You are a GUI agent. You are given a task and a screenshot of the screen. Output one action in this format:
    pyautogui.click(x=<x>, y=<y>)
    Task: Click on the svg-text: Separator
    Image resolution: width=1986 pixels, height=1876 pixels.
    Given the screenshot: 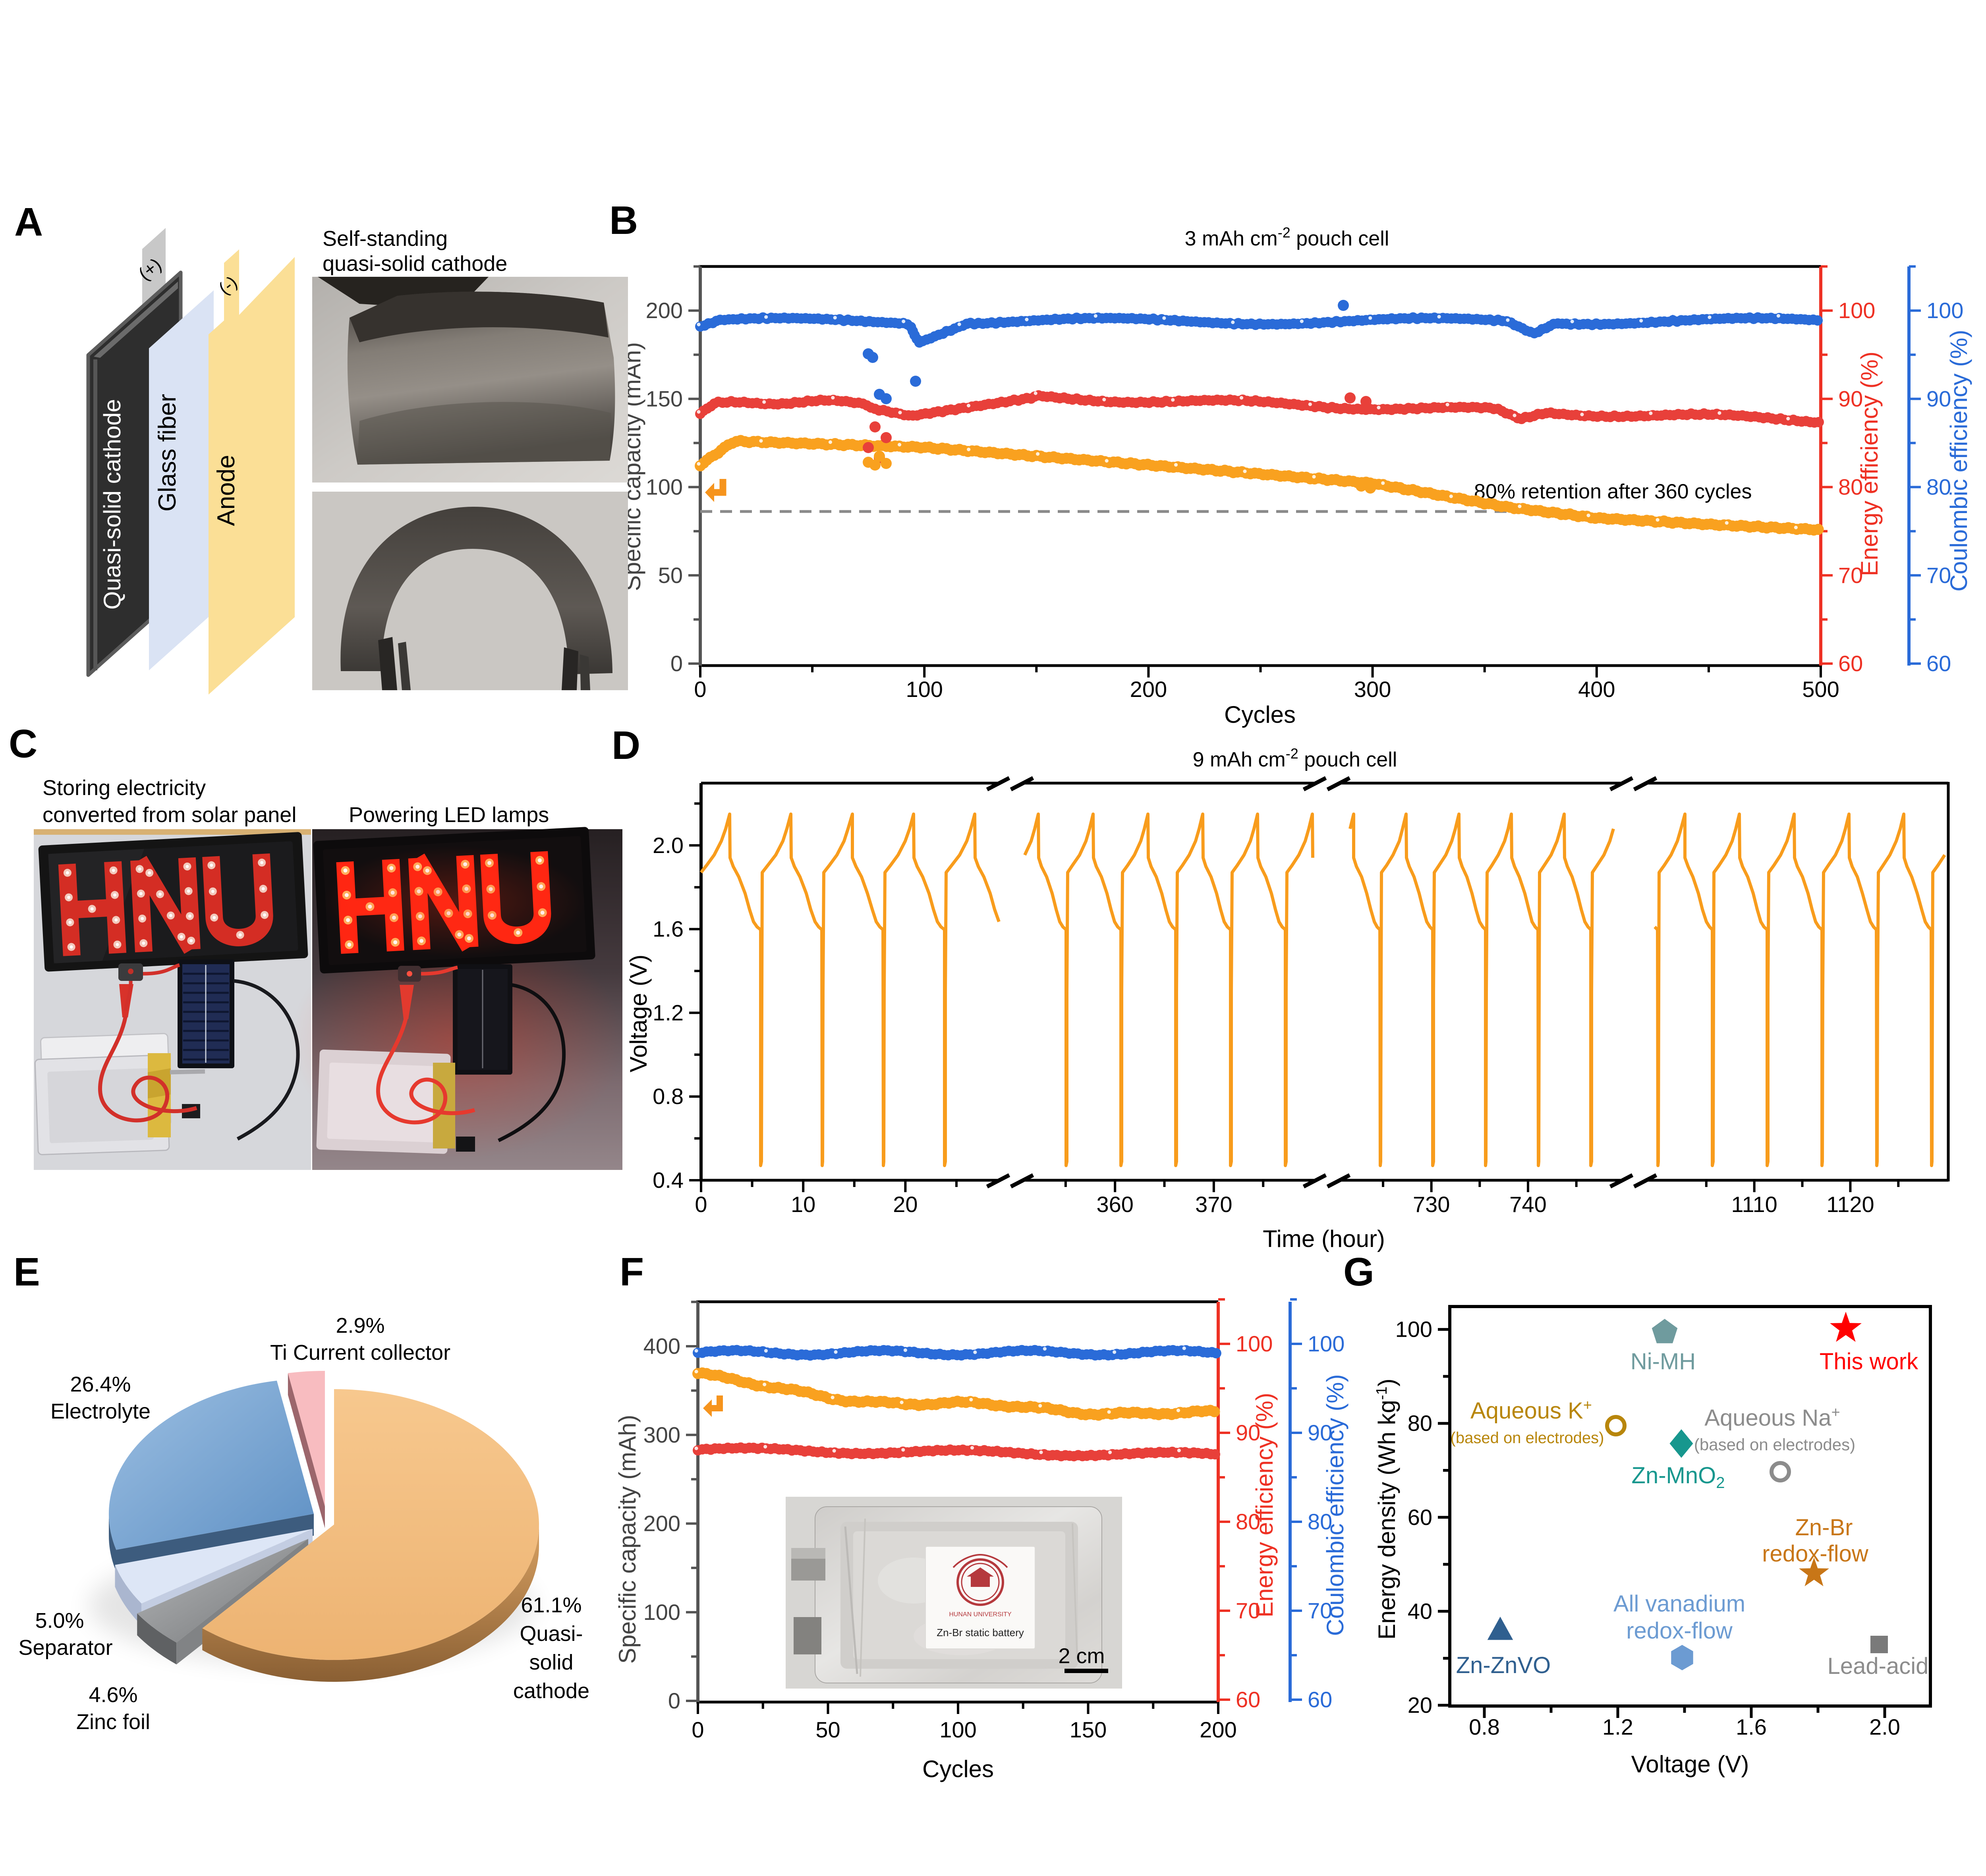 What is the action you would take?
    pyautogui.click(x=65, y=1648)
    